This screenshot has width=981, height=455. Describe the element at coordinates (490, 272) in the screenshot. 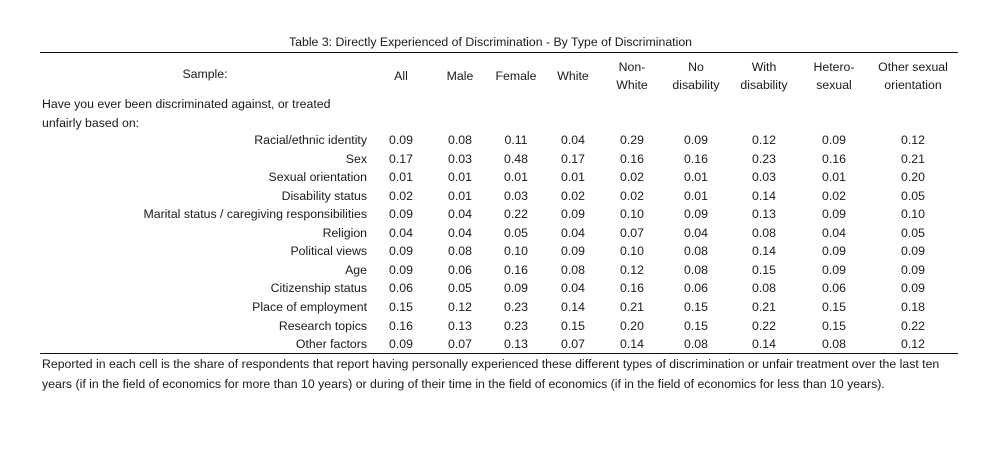

I see `table-row: Age 0.09 0.06 0.16 0.08 0.12 0.08 0.15 0.09 0.09` at that location.